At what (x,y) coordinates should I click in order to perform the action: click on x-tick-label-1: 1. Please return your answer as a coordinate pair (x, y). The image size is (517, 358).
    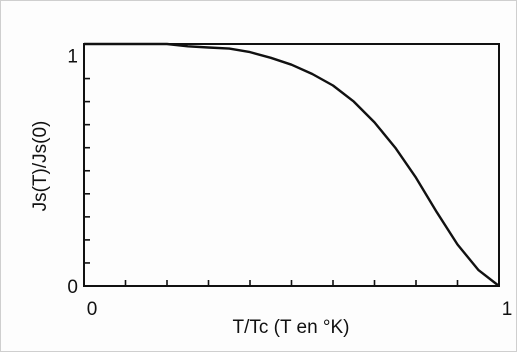
    Looking at the image, I should click on (507, 309).